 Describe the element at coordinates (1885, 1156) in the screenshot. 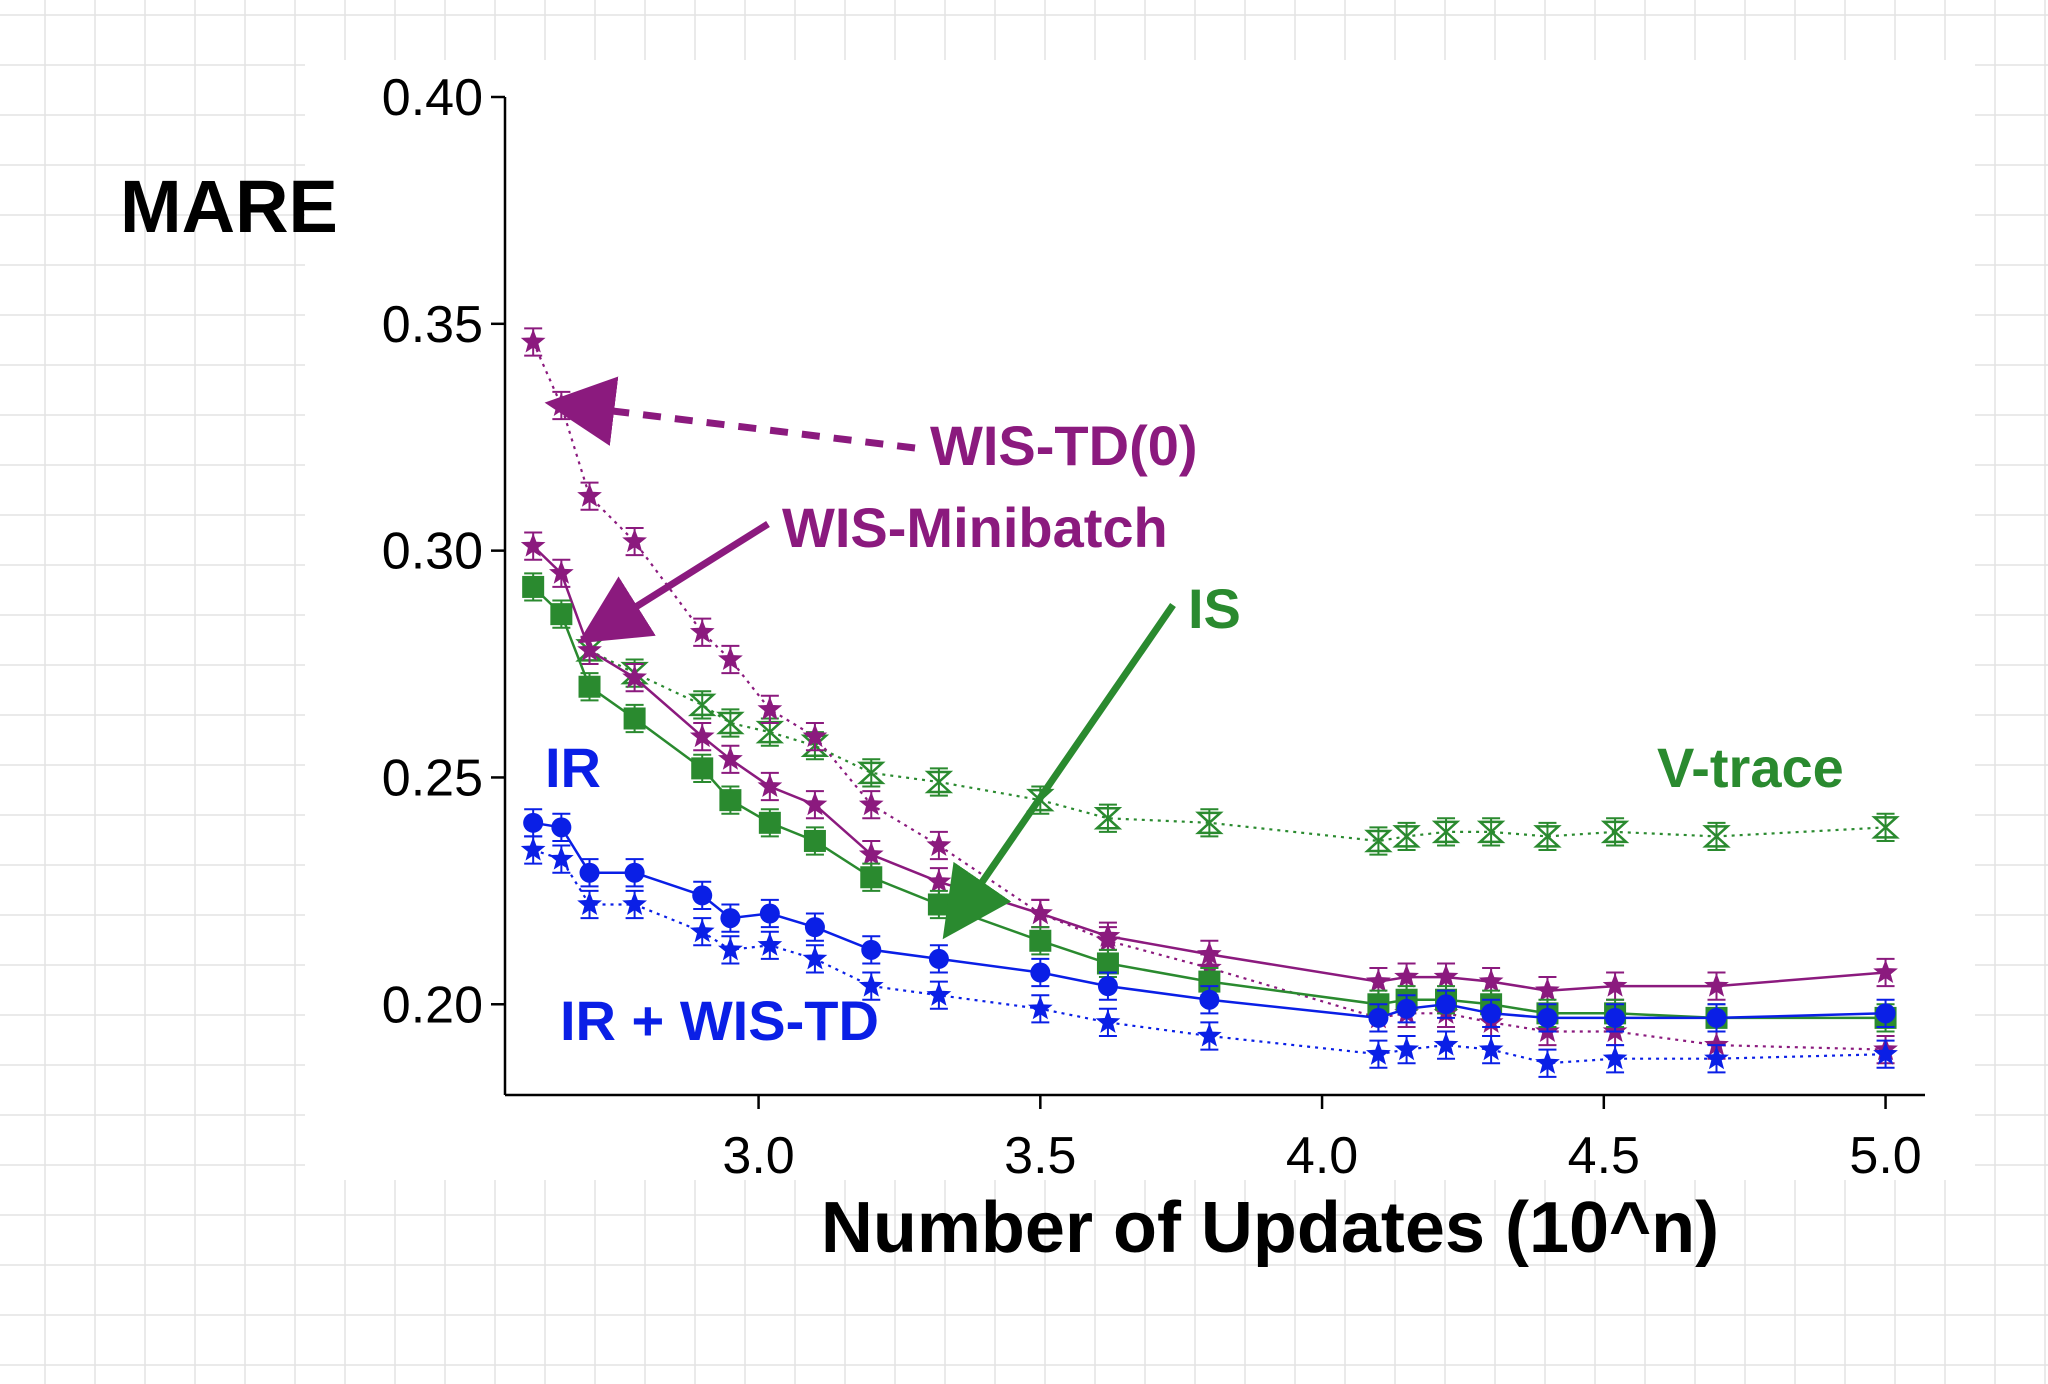

I see `x-tick-label: 5.0` at that location.